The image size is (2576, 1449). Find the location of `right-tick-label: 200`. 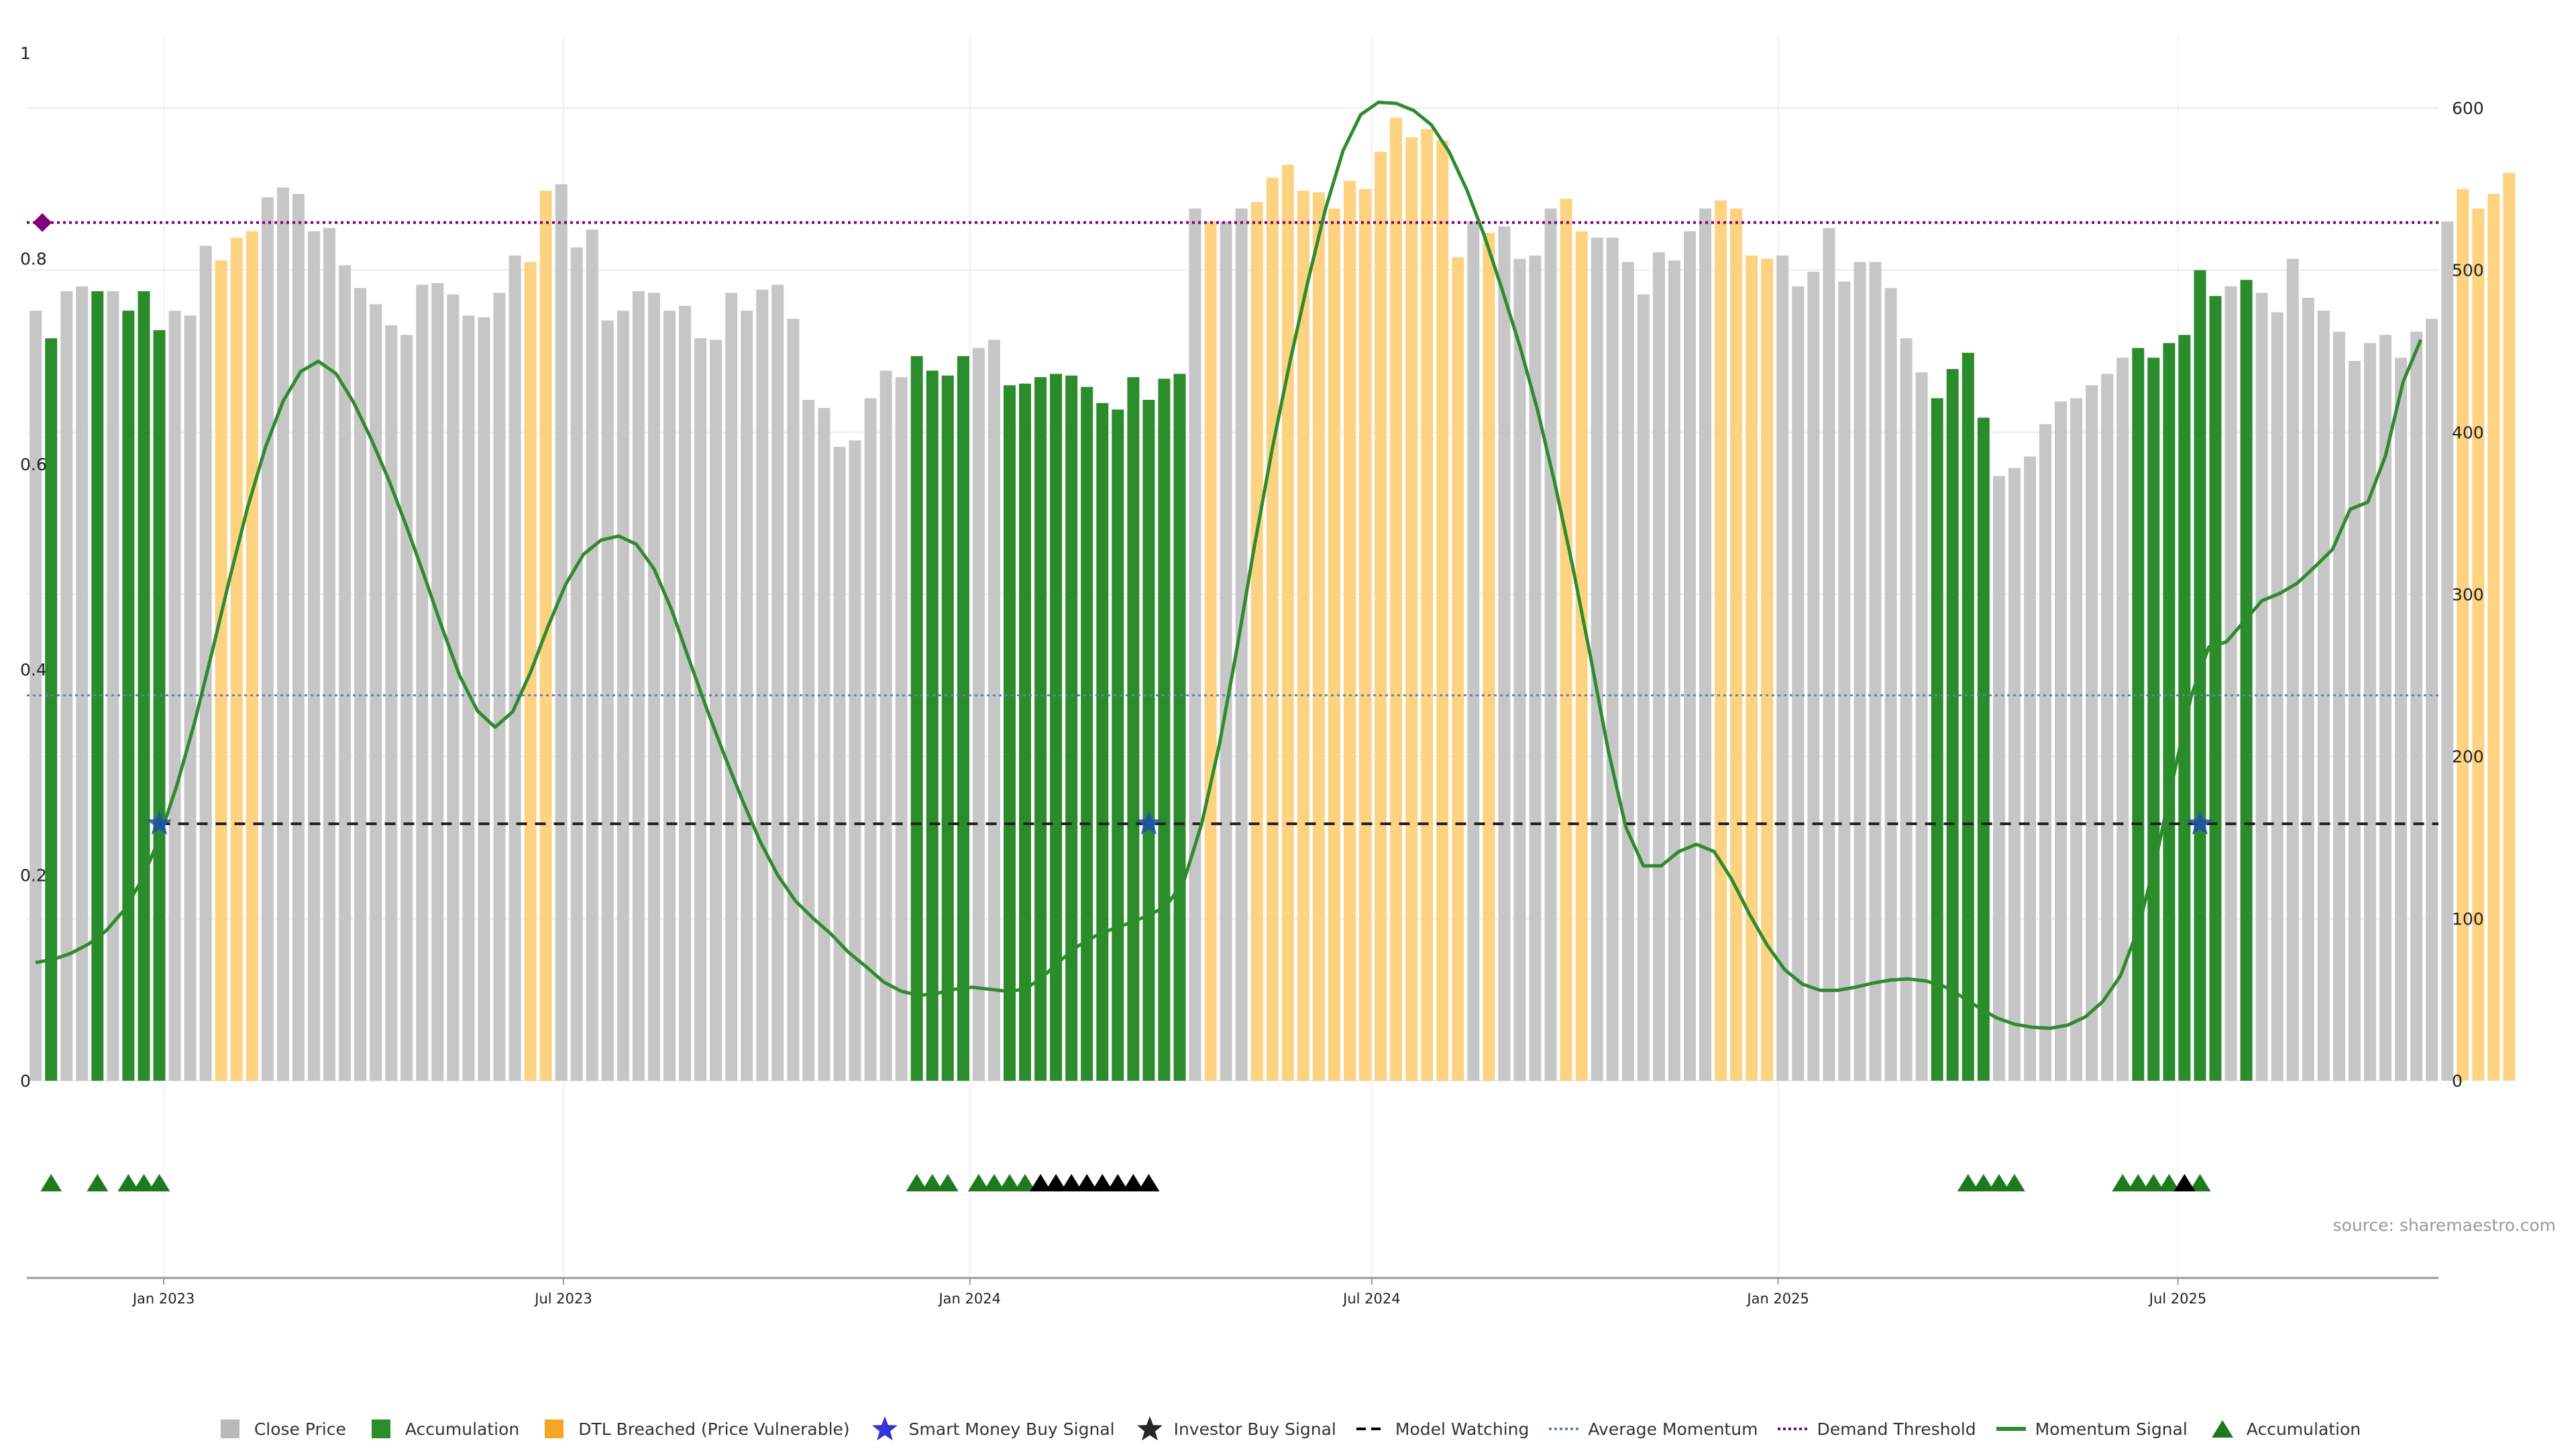

right-tick-label: 200 is located at coordinates (2468, 757).